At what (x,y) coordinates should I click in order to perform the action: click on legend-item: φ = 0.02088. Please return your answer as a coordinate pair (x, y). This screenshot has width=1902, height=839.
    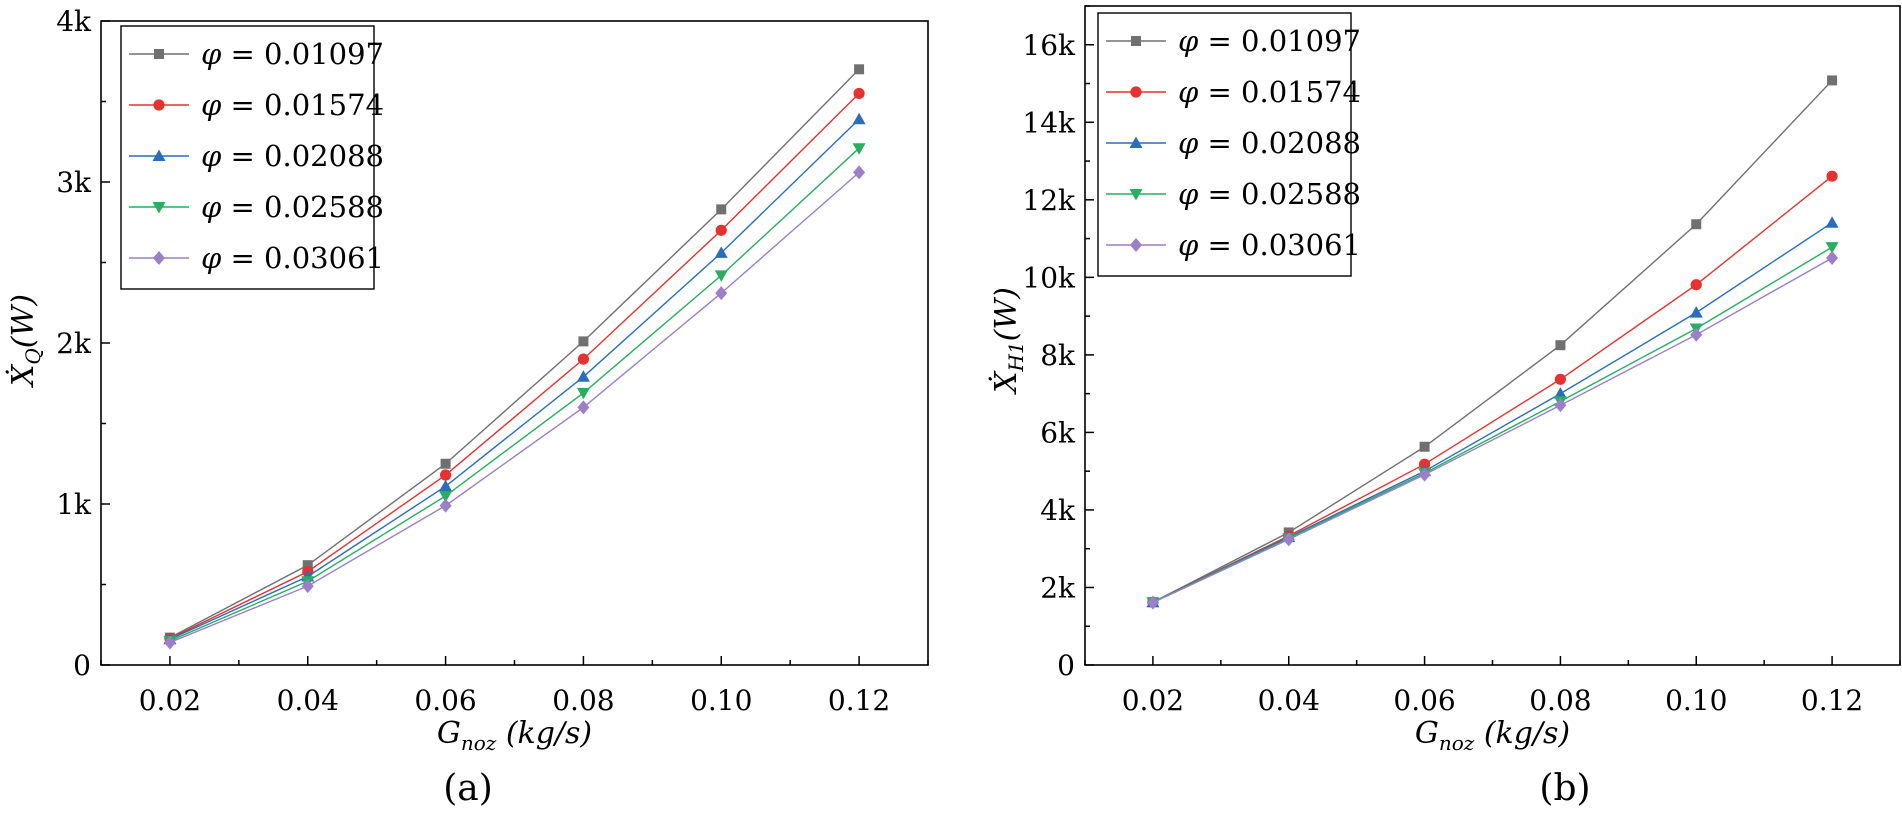
    Looking at the image, I should click on (256, 156).